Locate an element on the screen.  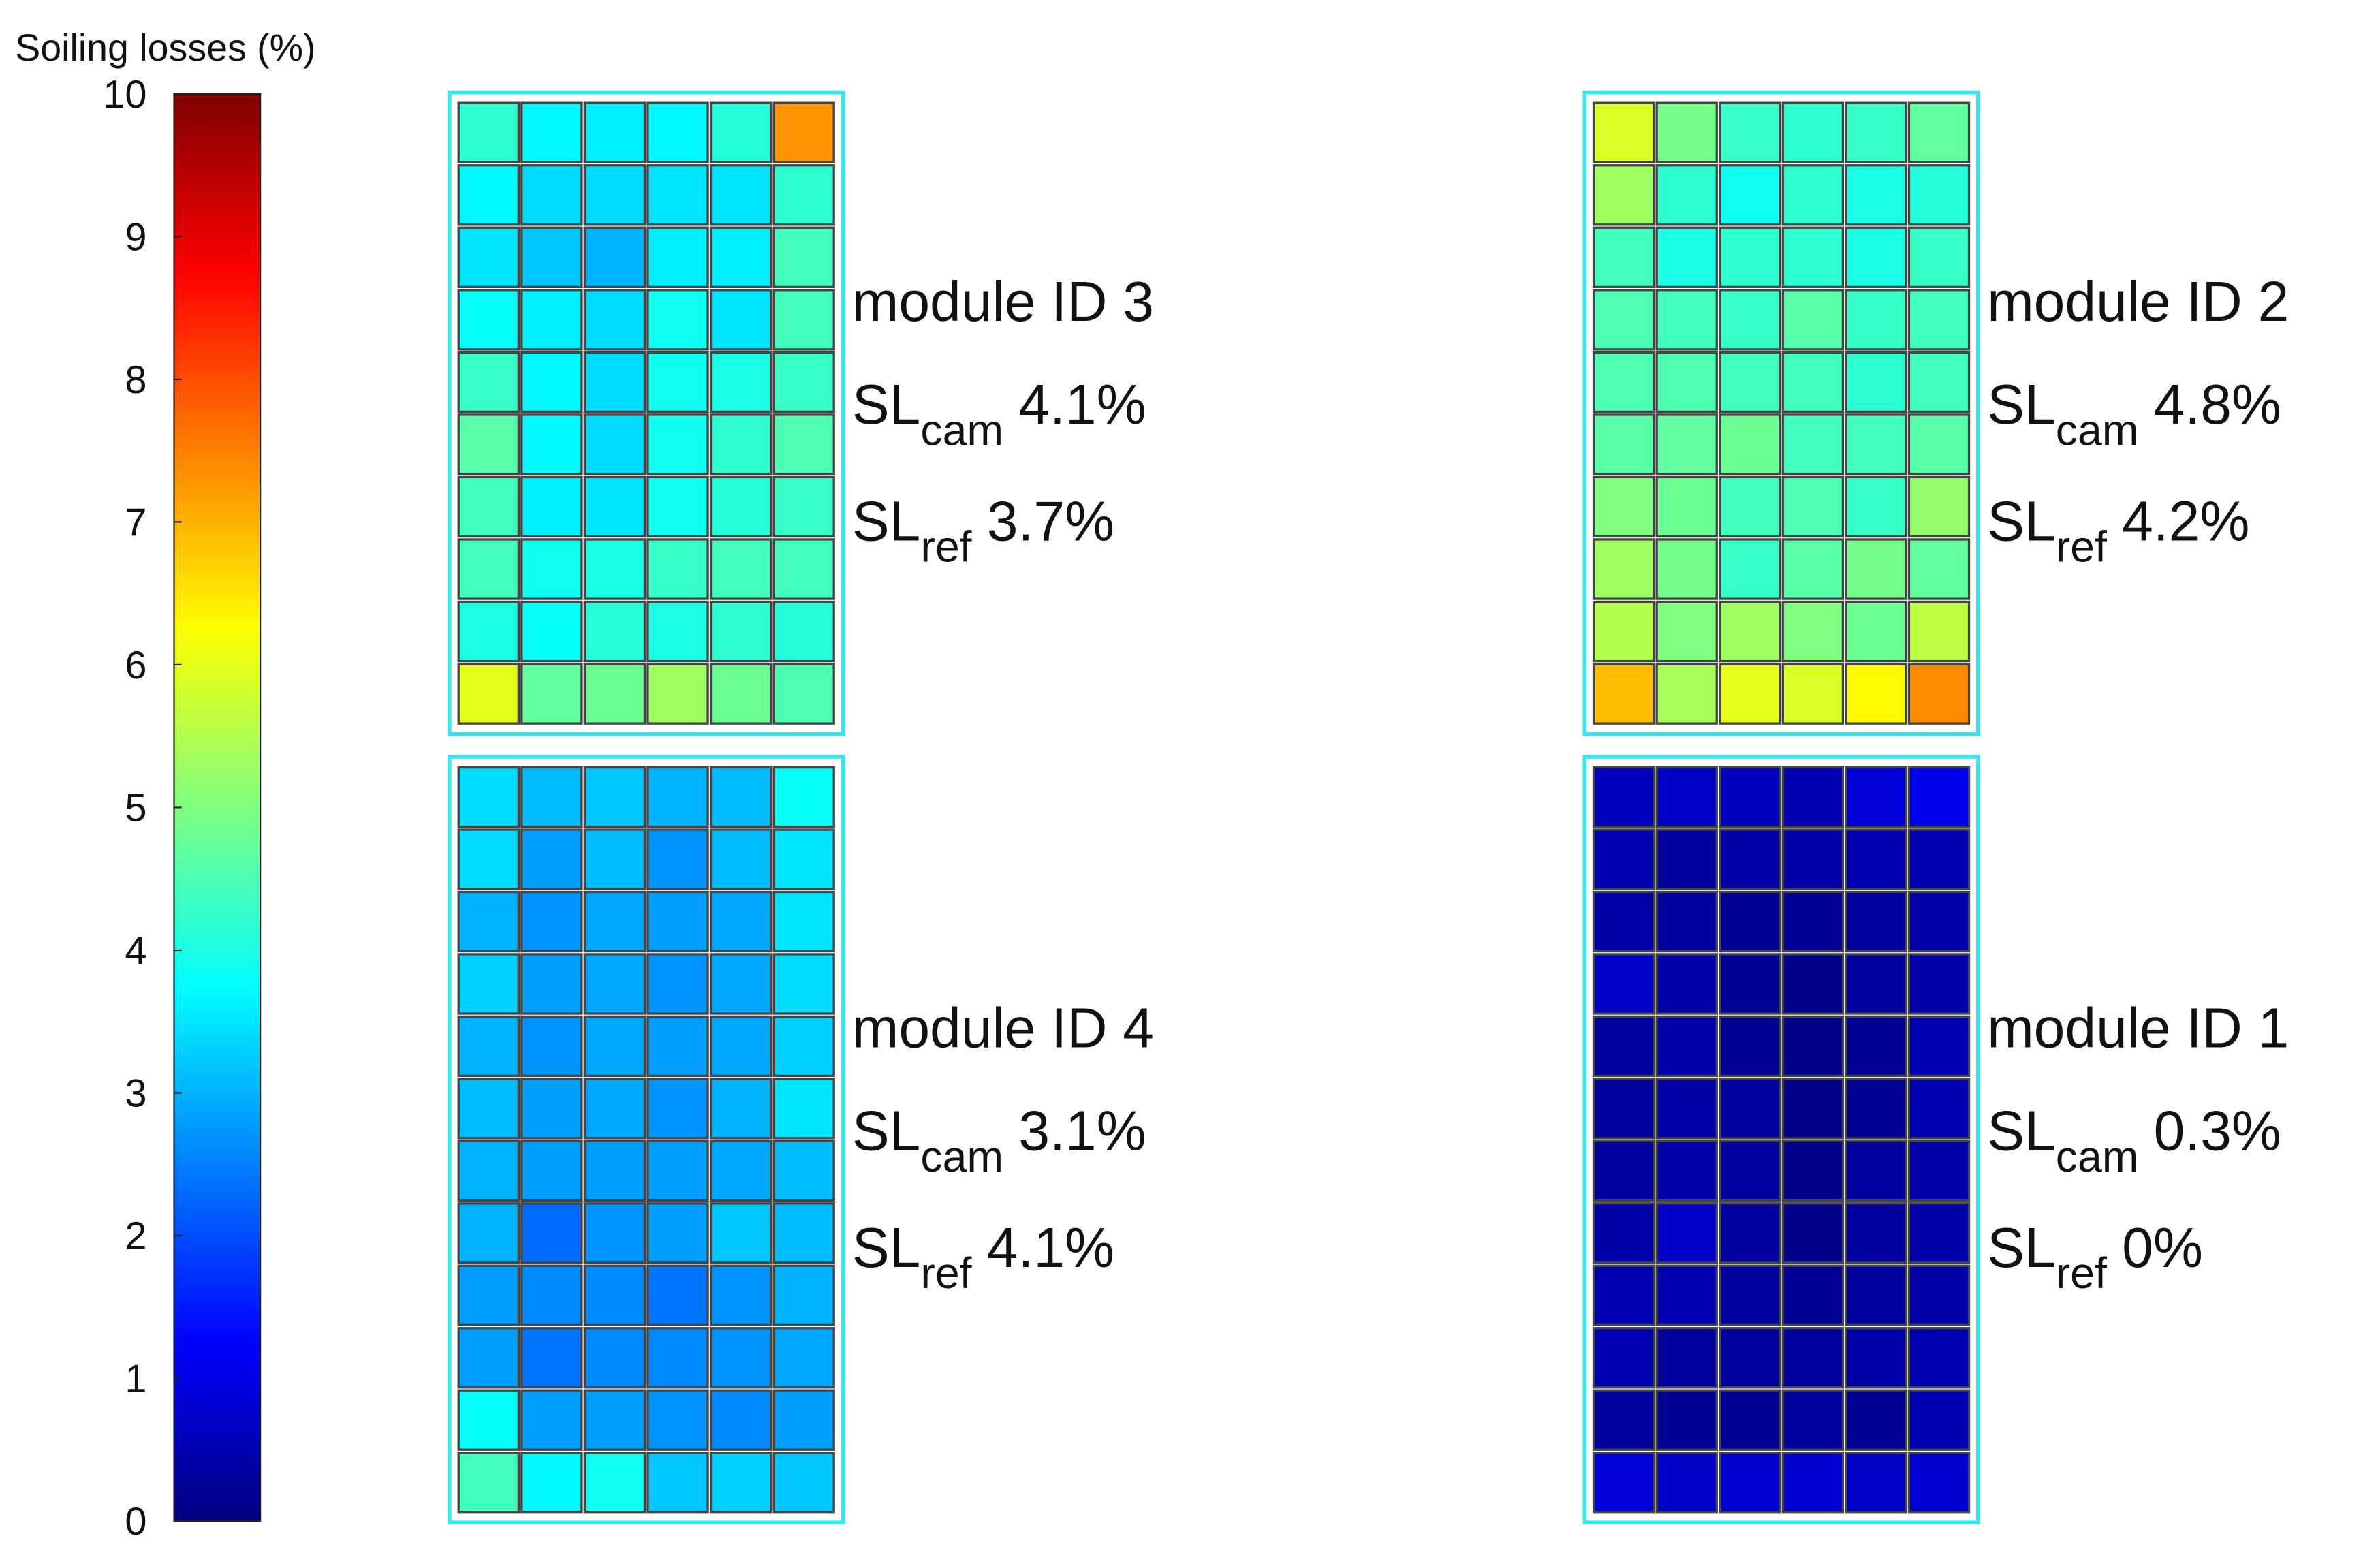
metric-value: 4.1% is located at coordinates (1082, 405).